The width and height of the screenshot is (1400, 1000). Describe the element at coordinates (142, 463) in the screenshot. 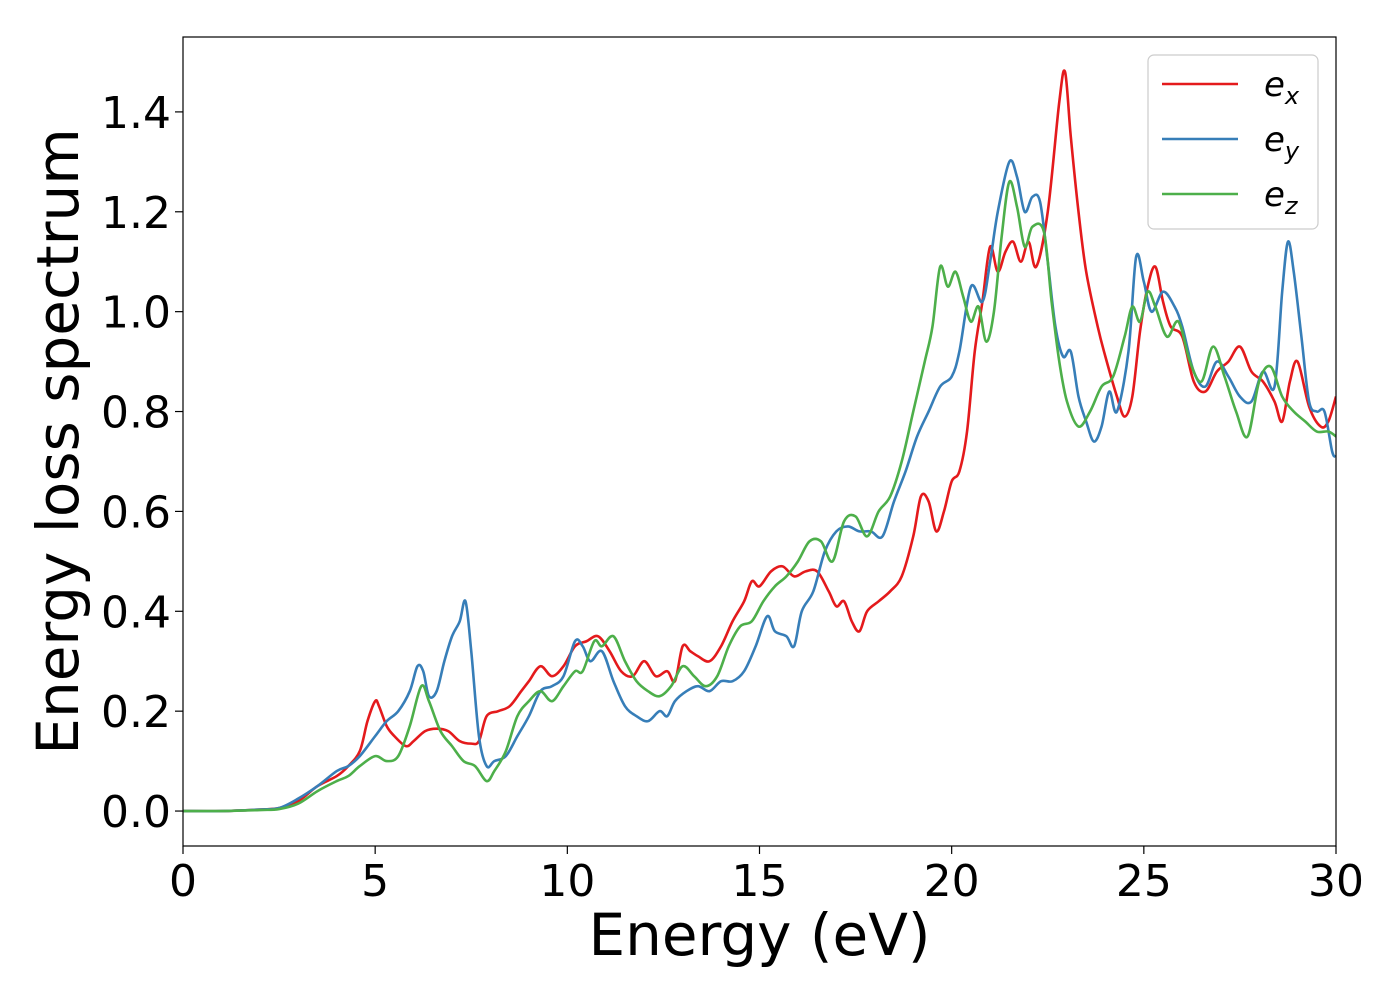

I see `y-axis: 0.0 0.2 0.4 0.6 0.8 1.0 1.2 1.4` at that location.